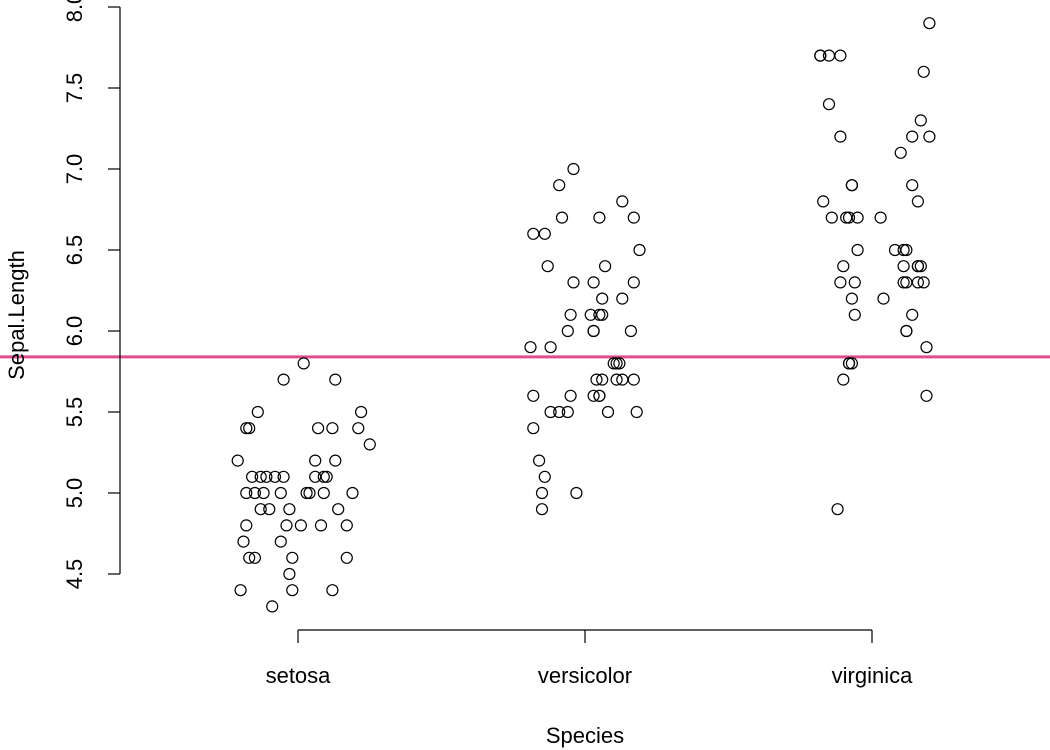  I want to click on y-tick-label: 7.5, so click(74, 88).